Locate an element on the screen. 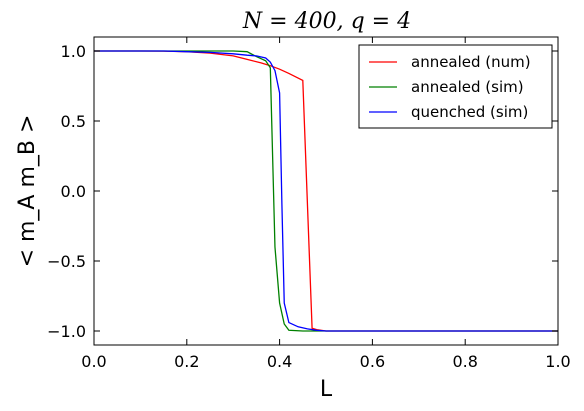 The height and width of the screenshot is (411, 584). y-tick-label: 1.0 is located at coordinates (73, 51).